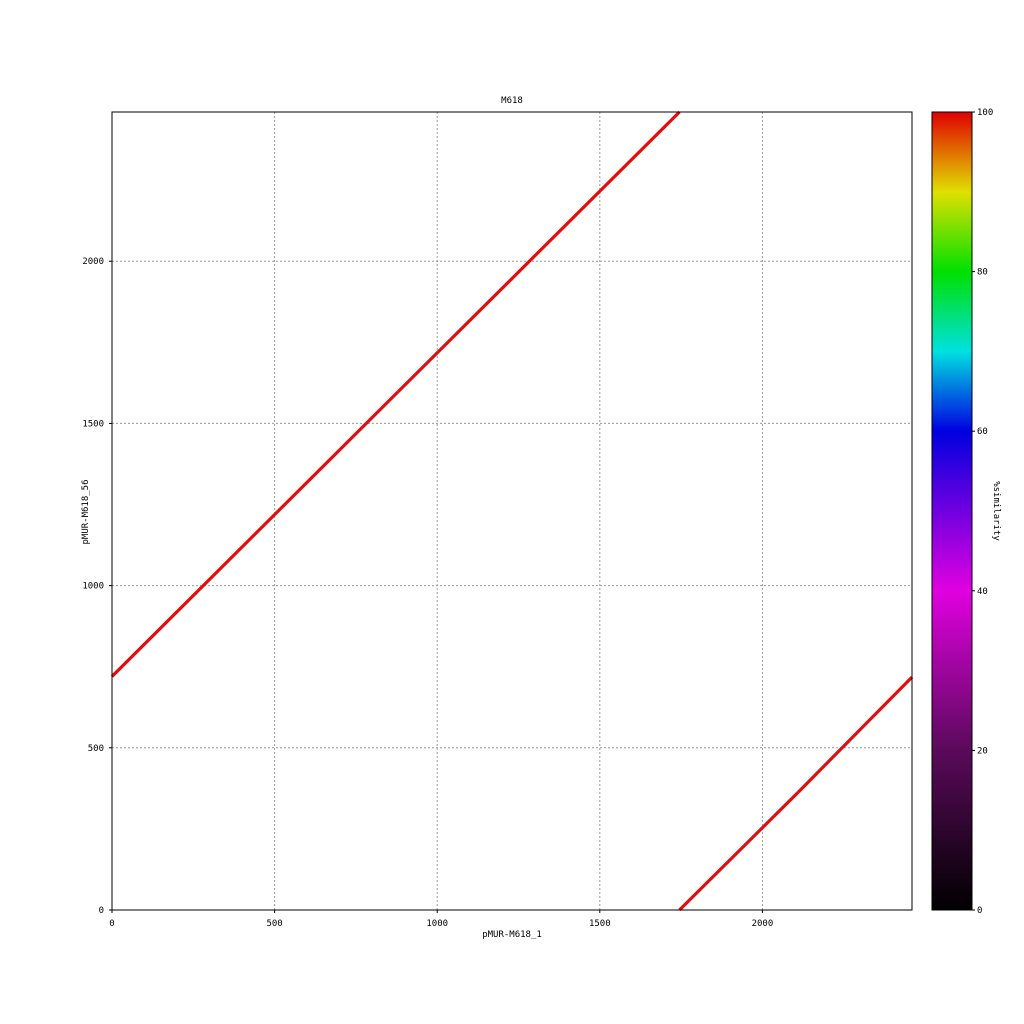 The width and height of the screenshot is (1024, 1024). I want to click on y-axis-ticks: 0 500 1000 1500 2000, so click(97, 586).